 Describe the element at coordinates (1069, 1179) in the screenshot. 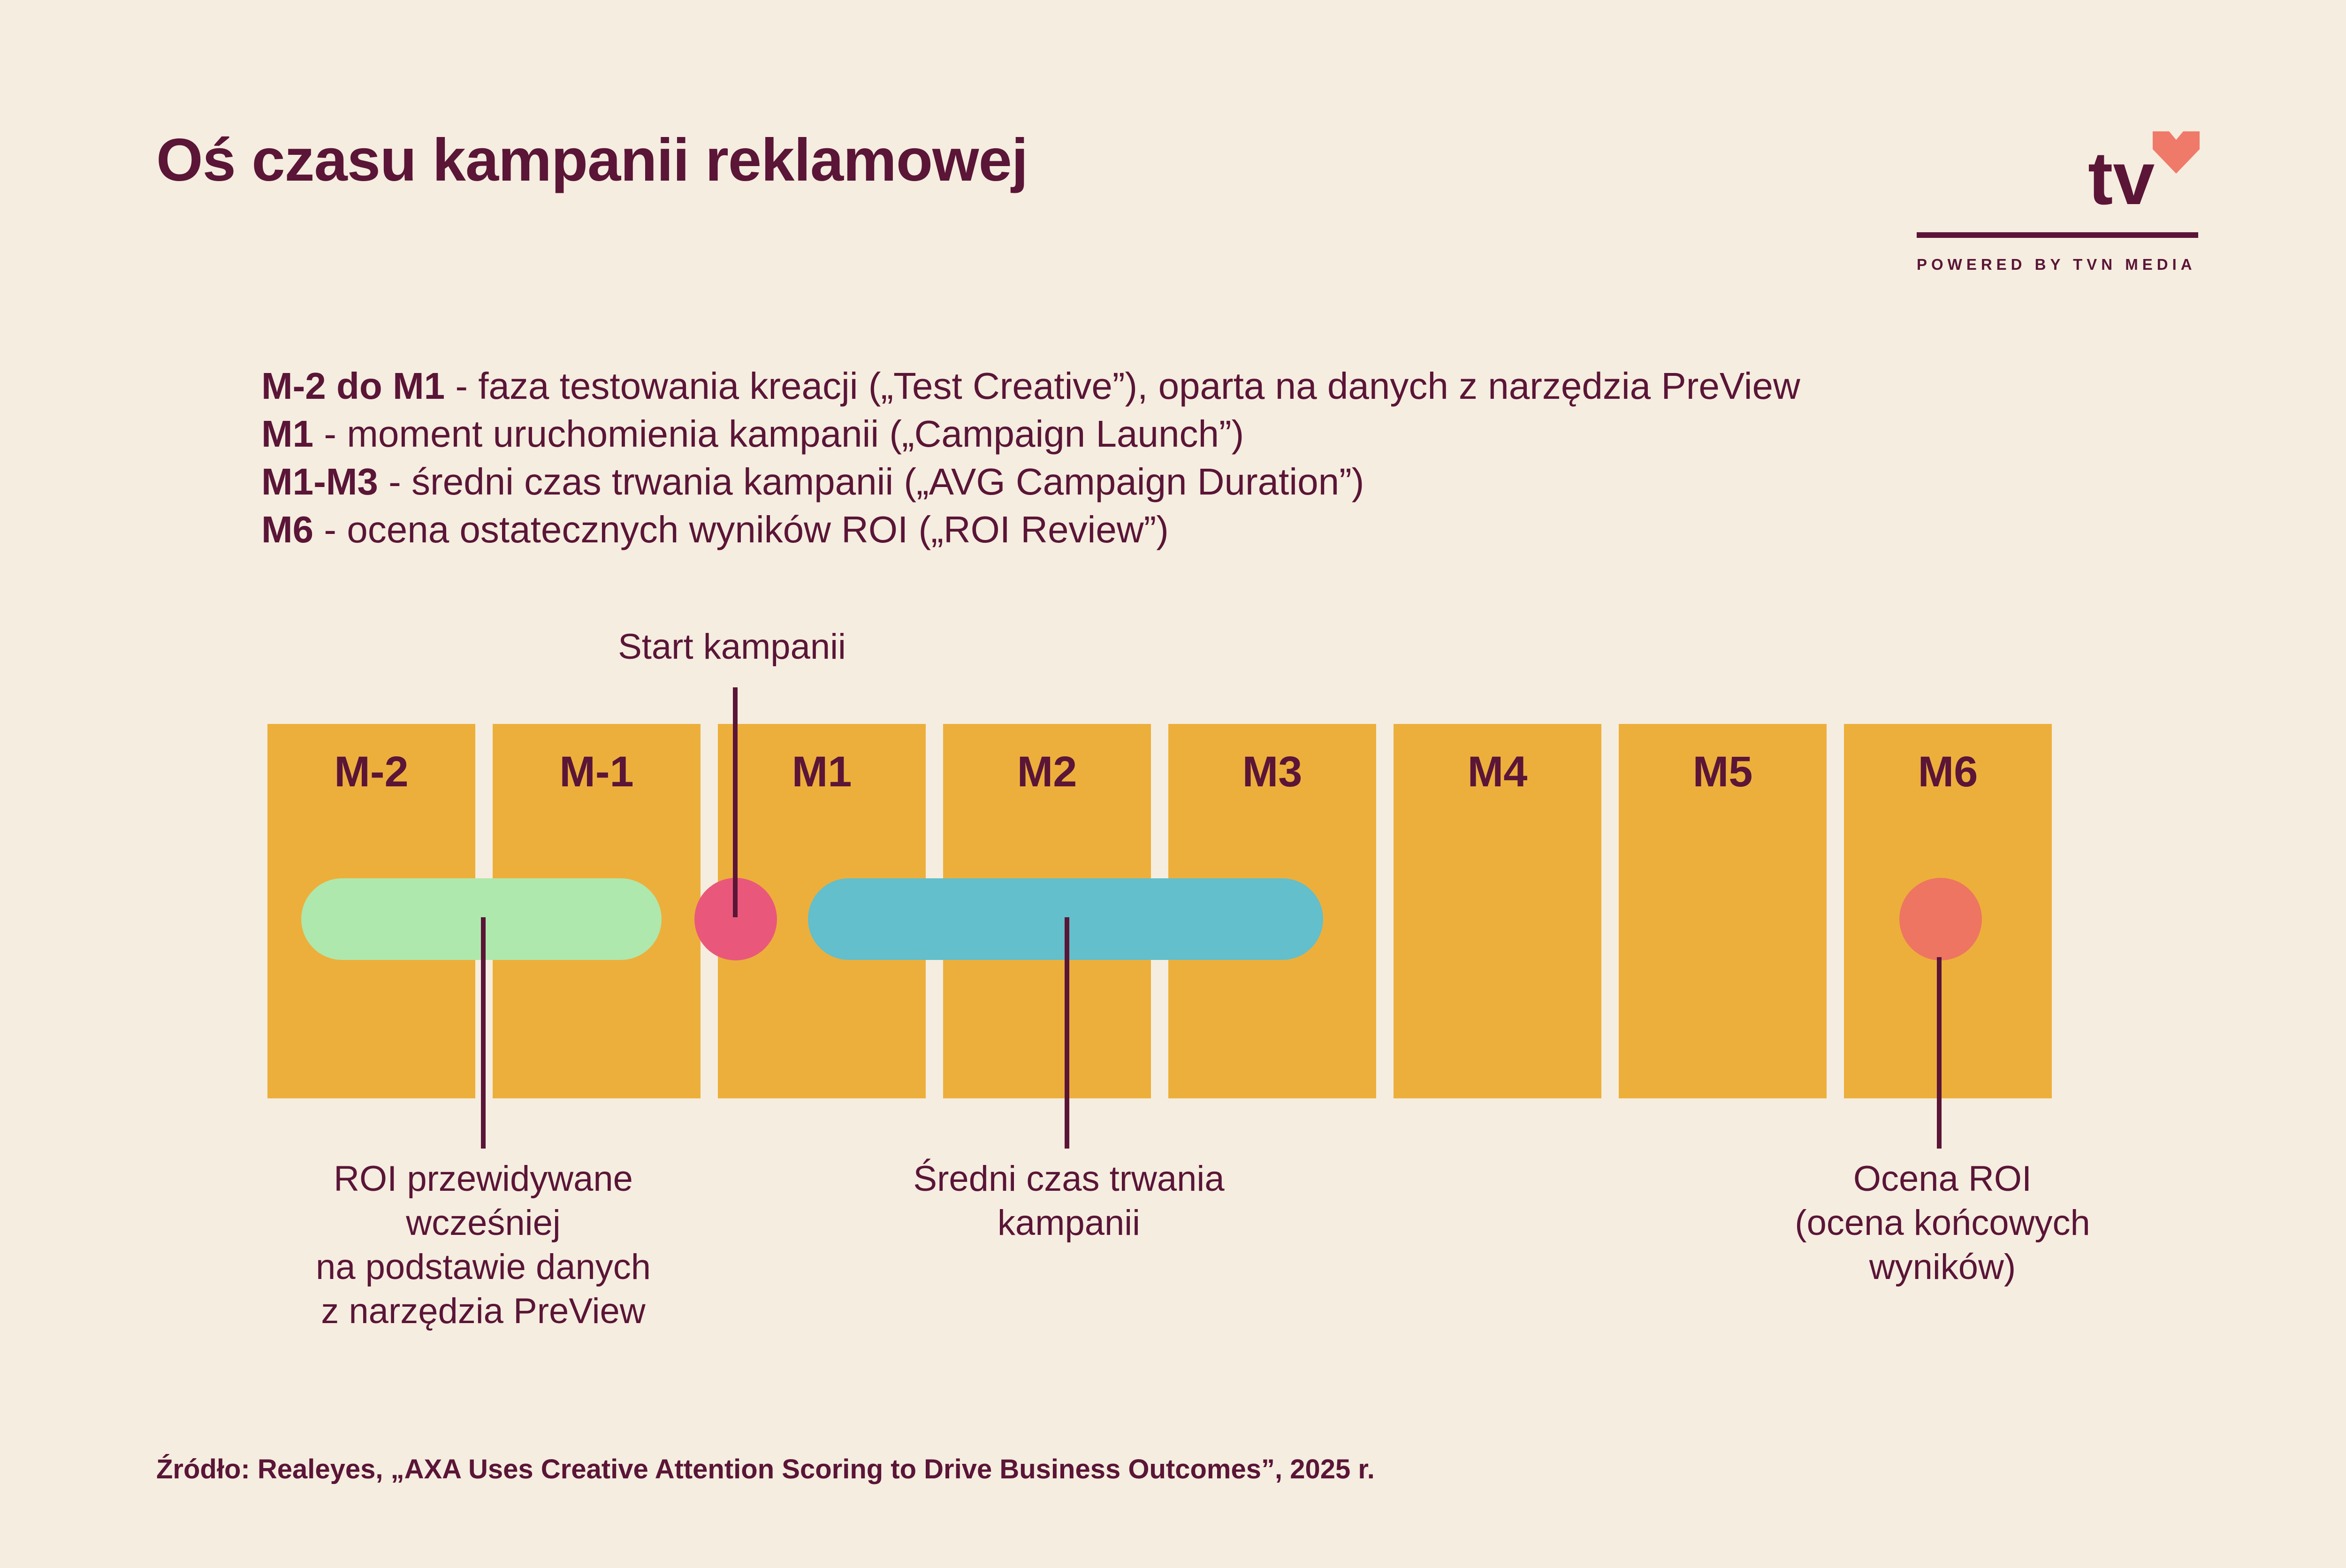

I see `callout-line: Średni czas trwania` at that location.